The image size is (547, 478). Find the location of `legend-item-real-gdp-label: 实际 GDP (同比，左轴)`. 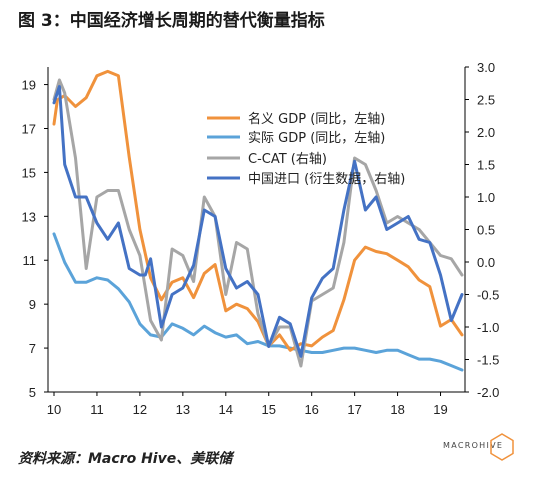

legend-item-real-gdp-label: 实际 GDP (同比，左轴) is located at coordinates (316, 138).